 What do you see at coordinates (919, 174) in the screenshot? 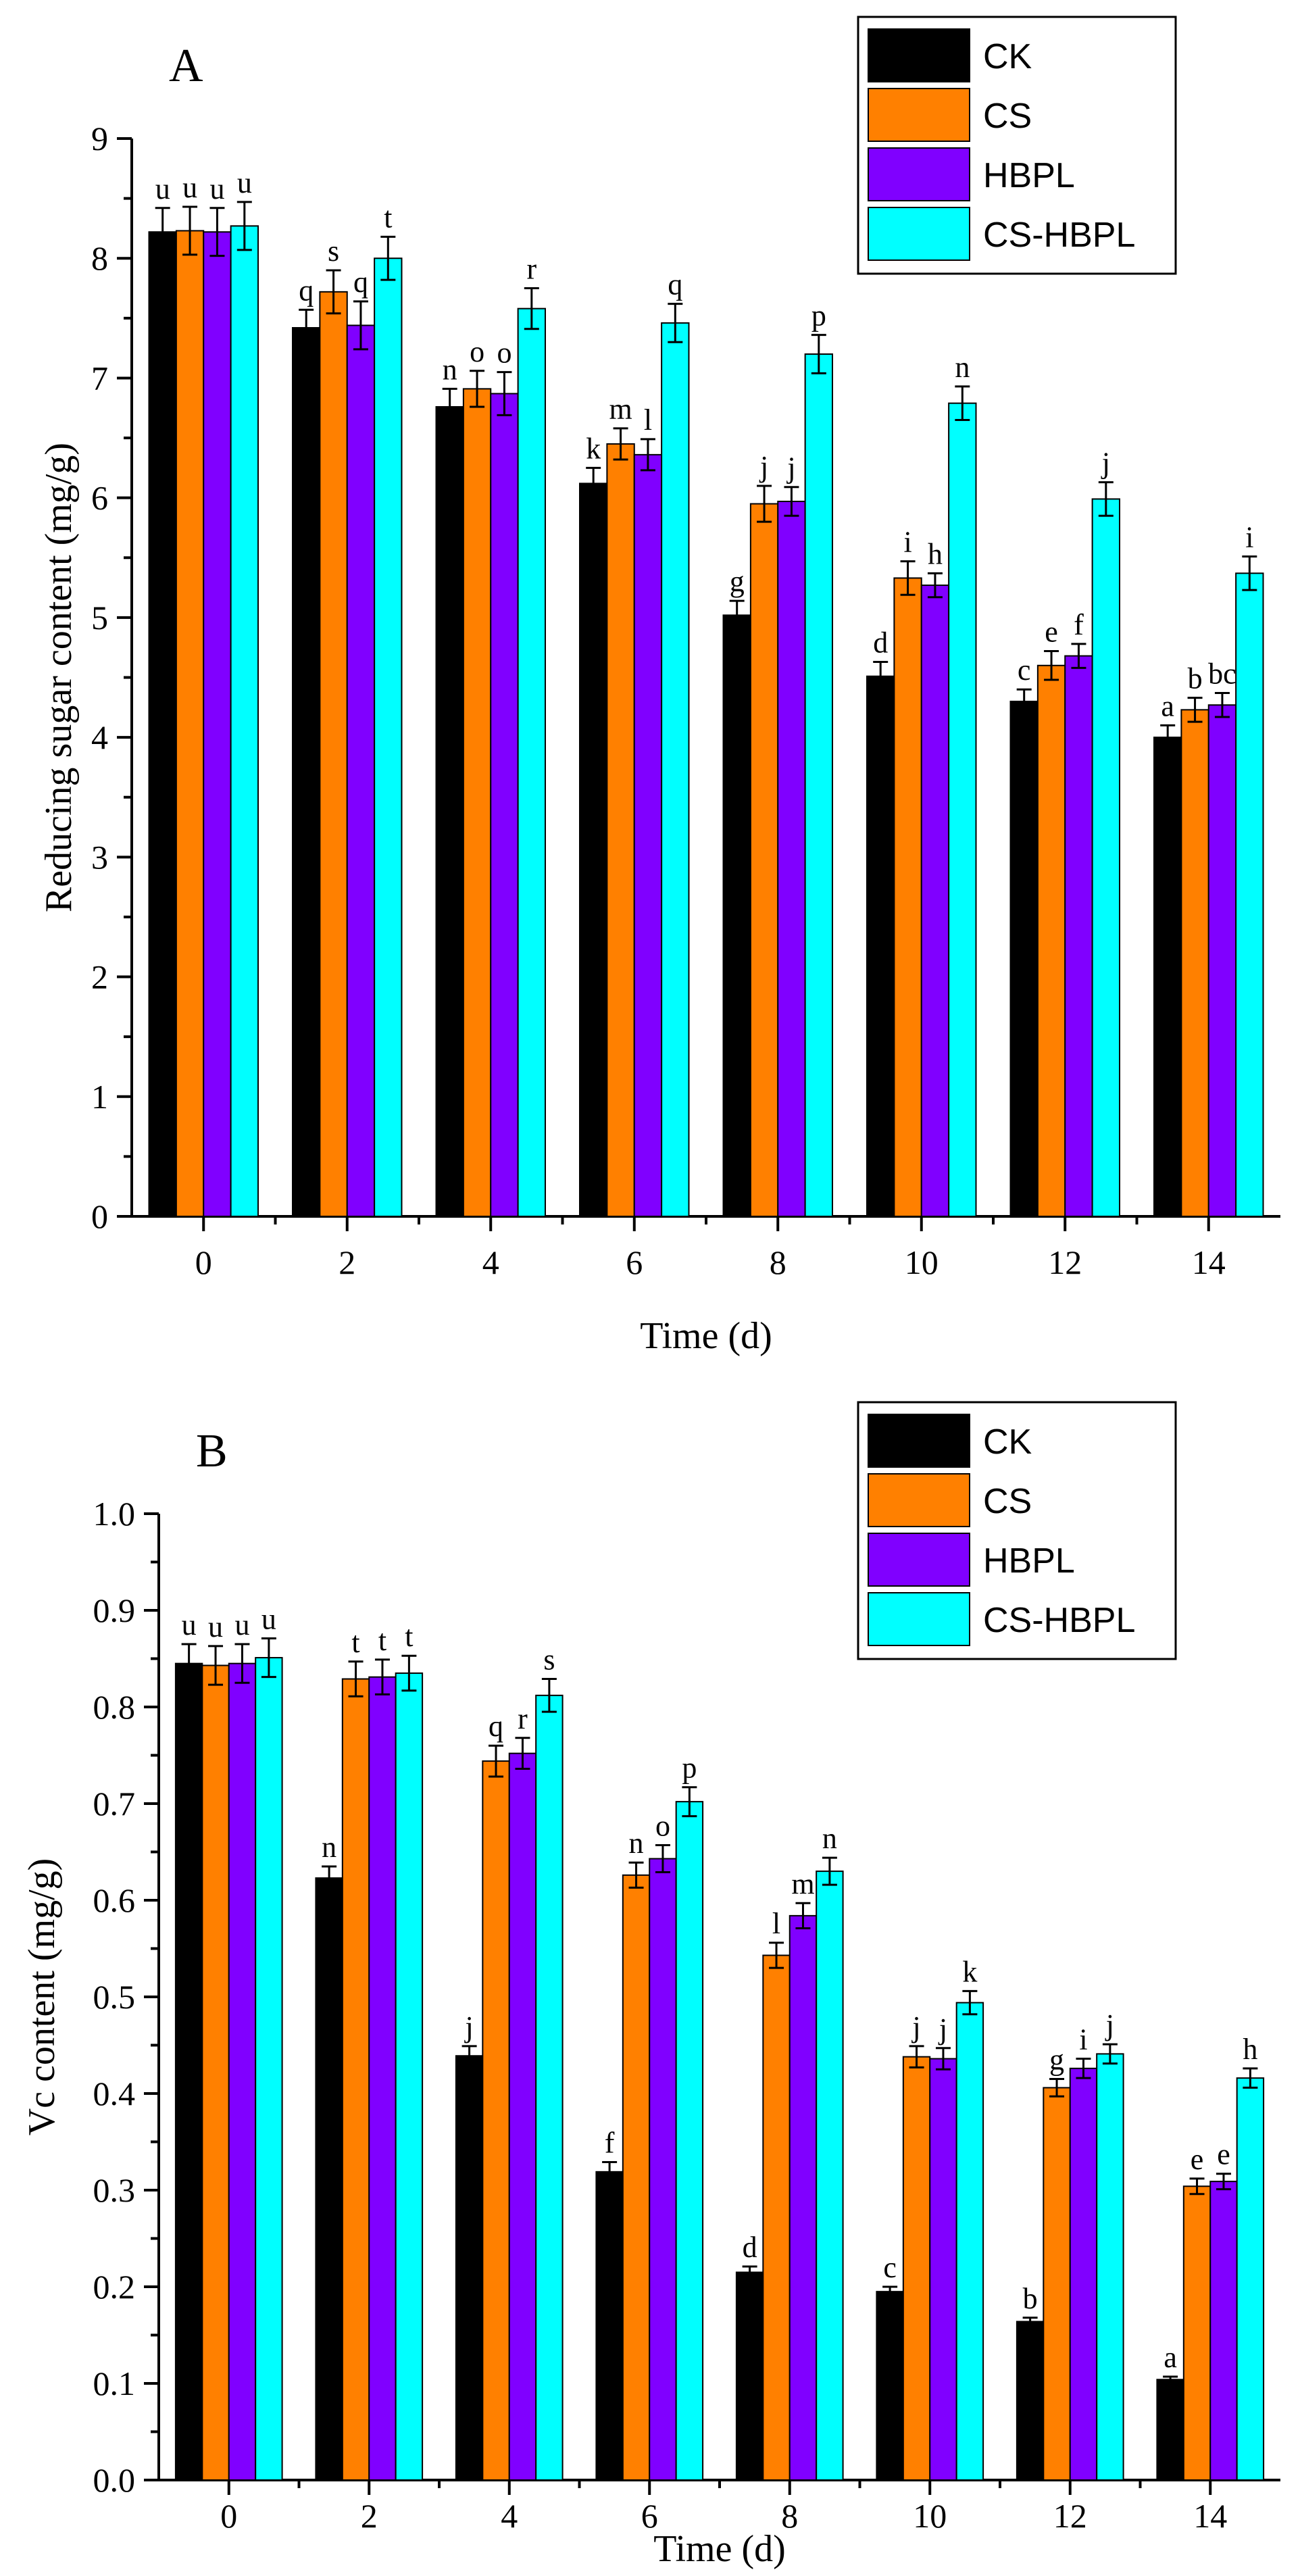
I see `legend-swatch-hbpl` at bounding box center [919, 174].